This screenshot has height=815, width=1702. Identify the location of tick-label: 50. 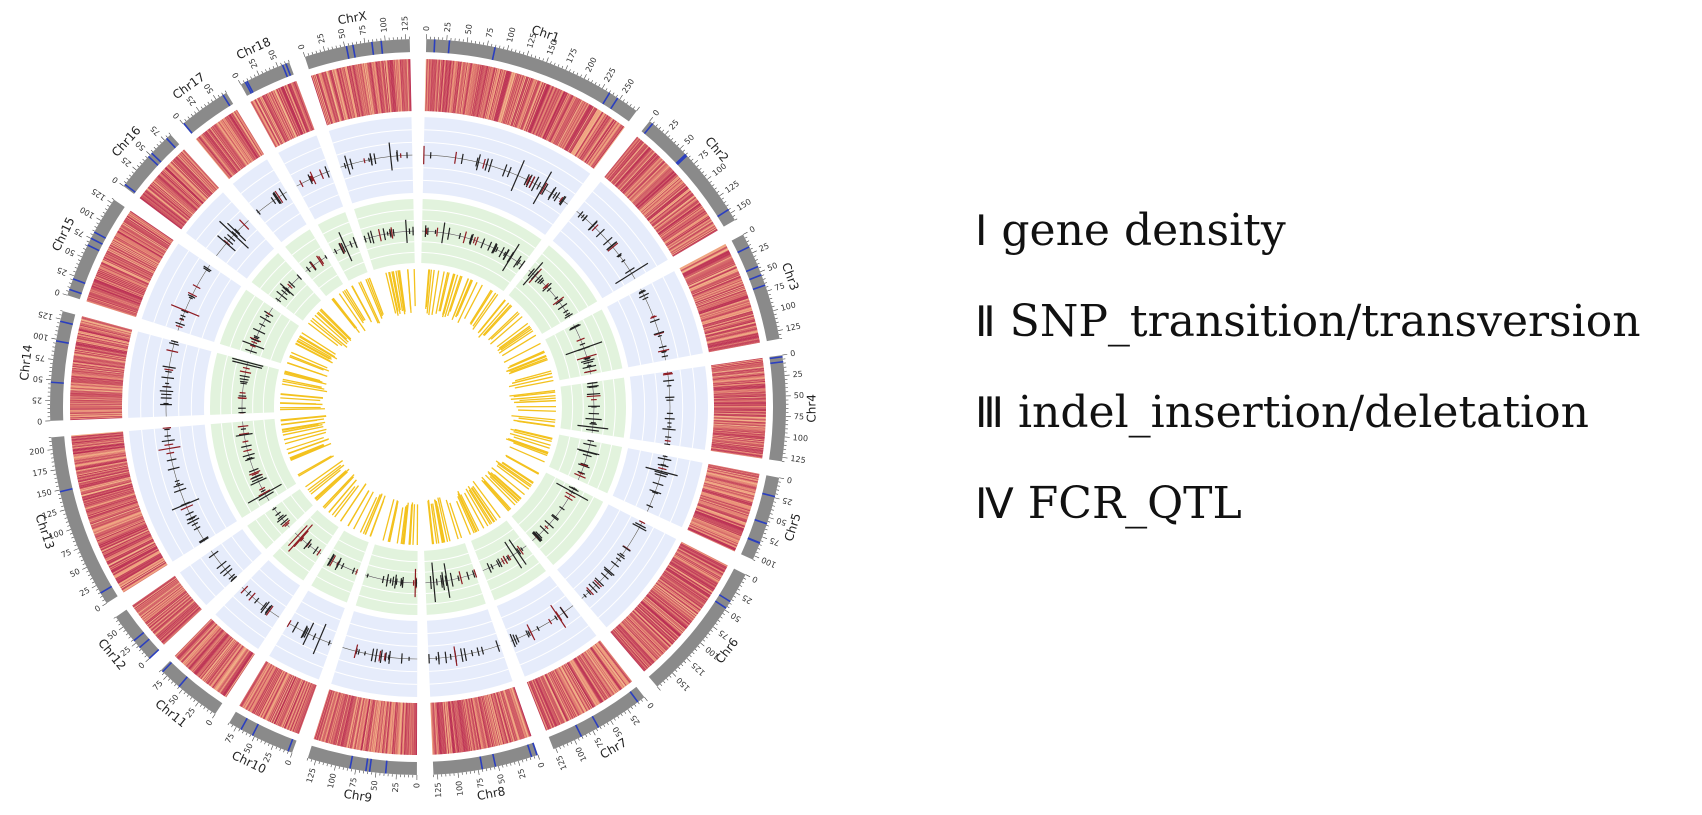
(74, 573).